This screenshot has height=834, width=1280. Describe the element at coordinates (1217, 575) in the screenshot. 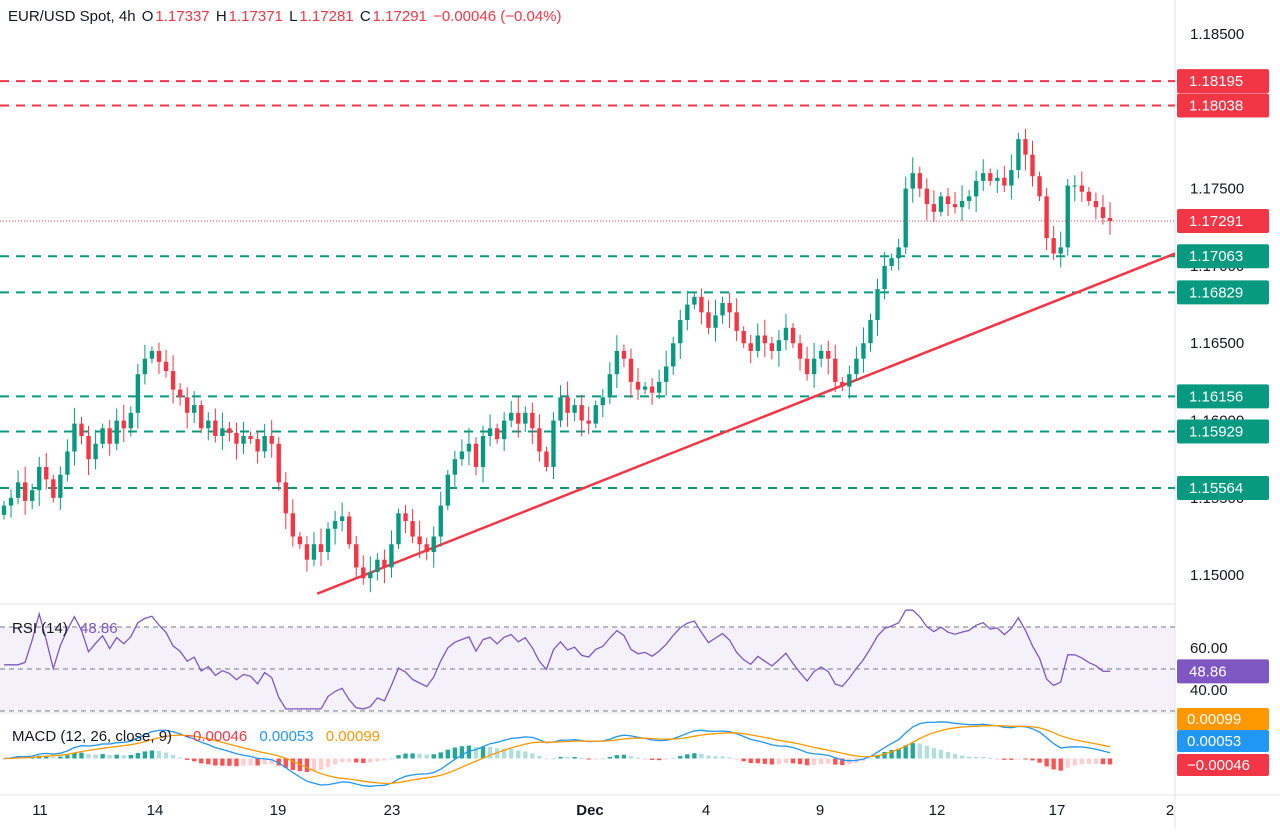

I see `price-tick-label: 1.15000` at that location.